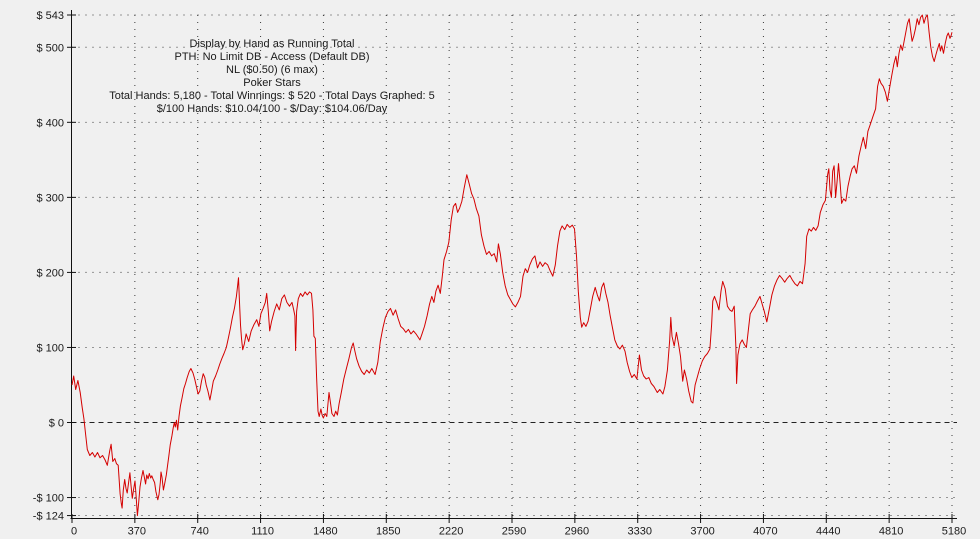  Describe the element at coordinates (388, 532) in the screenshot. I see `x-axis-label: 1850` at that location.